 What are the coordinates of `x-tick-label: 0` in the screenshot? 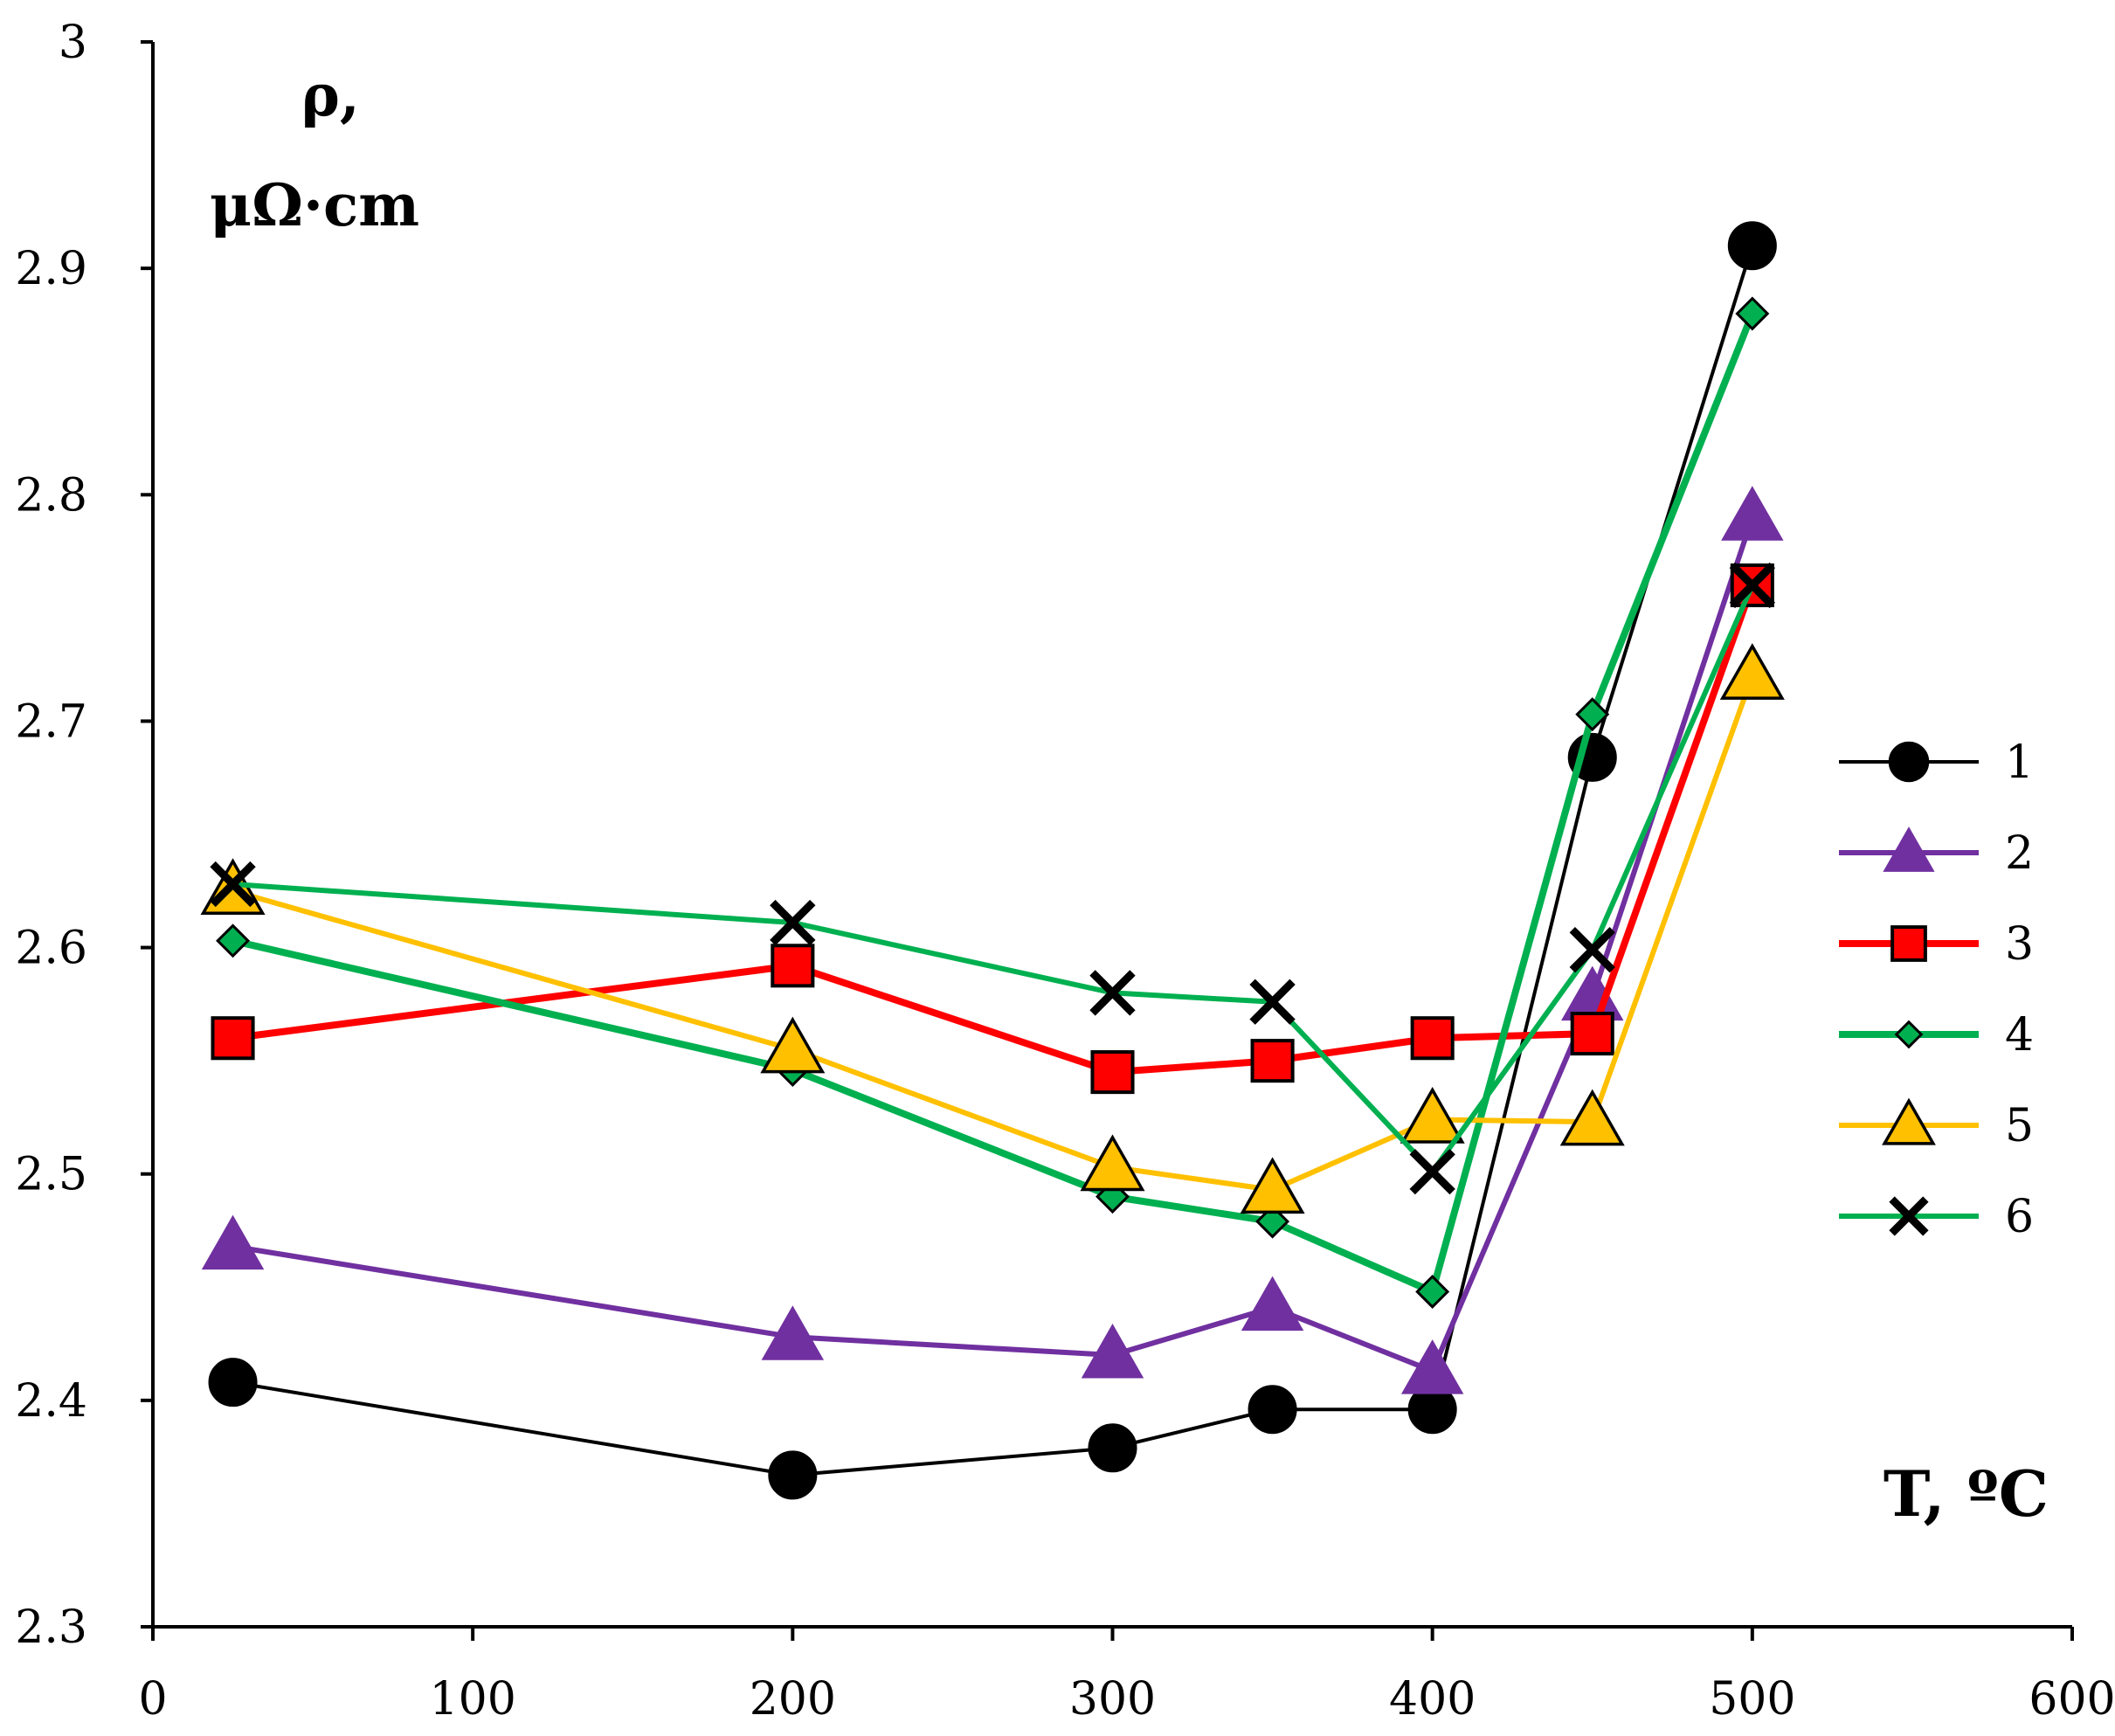 It's located at (152, 1700).